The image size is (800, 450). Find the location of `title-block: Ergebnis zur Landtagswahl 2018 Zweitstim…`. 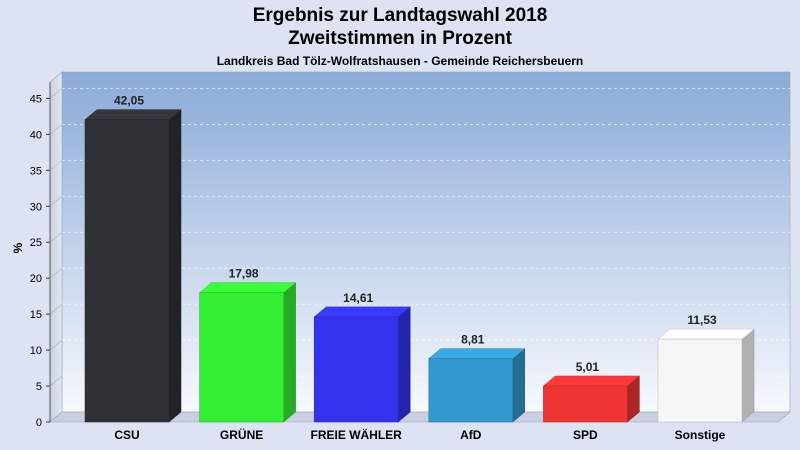

title-block: Ergebnis zur Landtagswahl 2018 Zweitstim… is located at coordinates (400, 36).